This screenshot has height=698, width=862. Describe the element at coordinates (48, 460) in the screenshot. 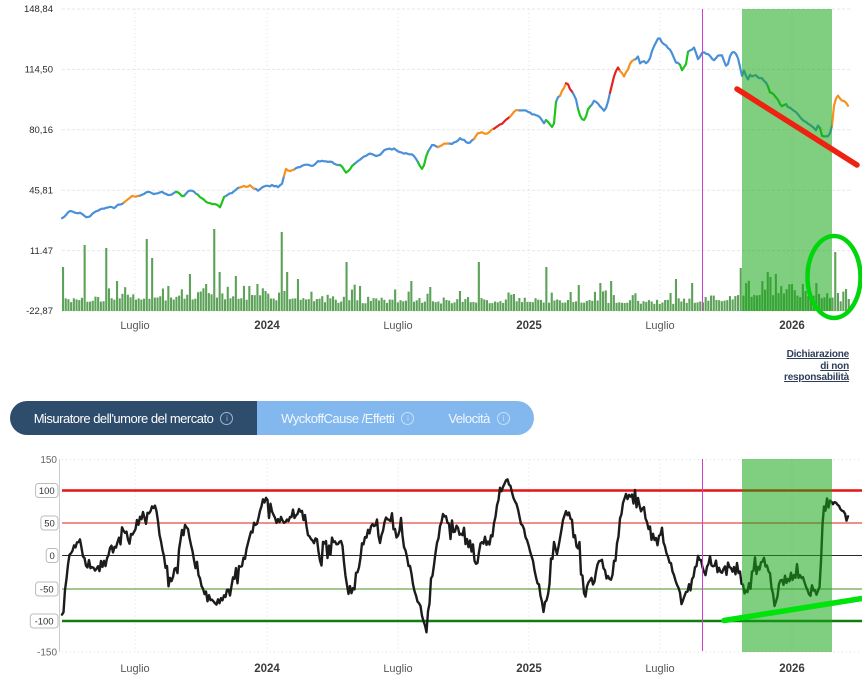

I see `svg-text: 150` at that location.